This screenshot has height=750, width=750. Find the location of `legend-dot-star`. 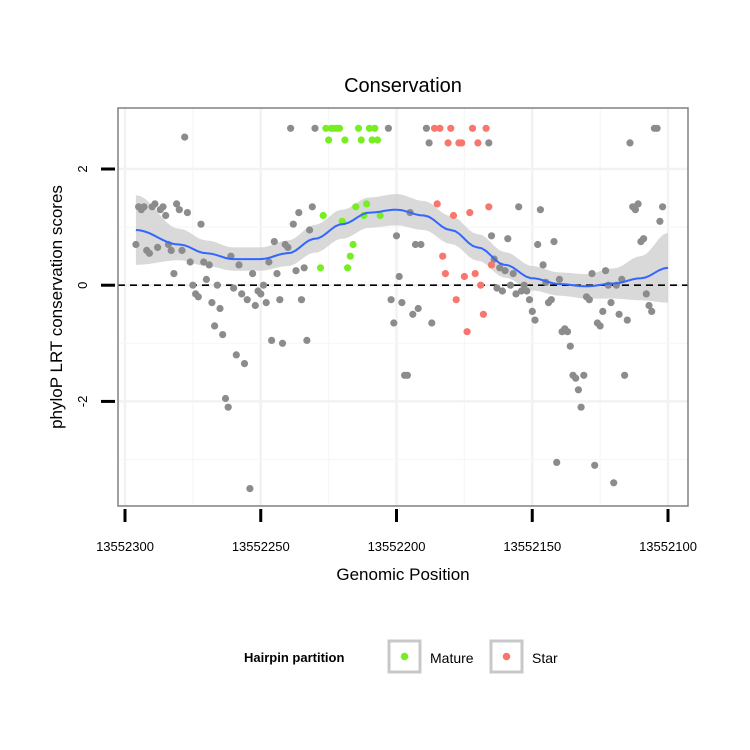

legend-dot-star is located at coordinates (506, 656).